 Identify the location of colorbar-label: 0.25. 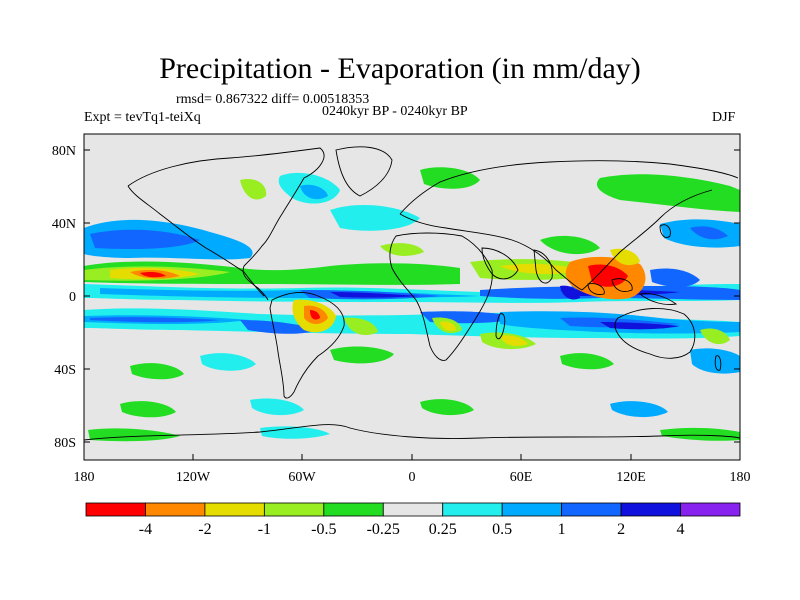
(443, 529).